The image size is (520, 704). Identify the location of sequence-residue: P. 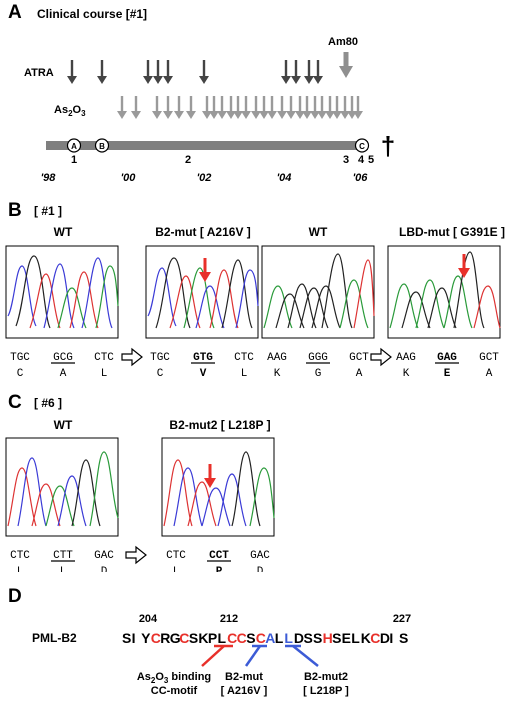
(212, 638).